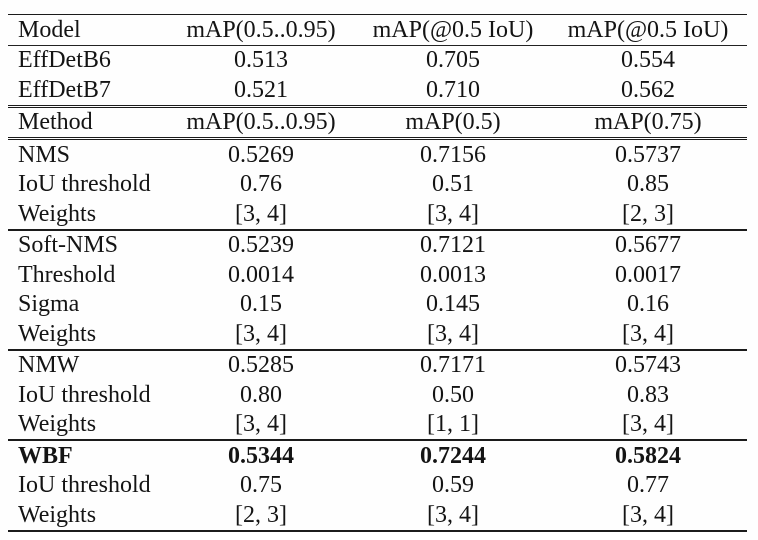  Describe the element at coordinates (86, 91) in the screenshot. I see `row-label: EffDetB7` at that location.